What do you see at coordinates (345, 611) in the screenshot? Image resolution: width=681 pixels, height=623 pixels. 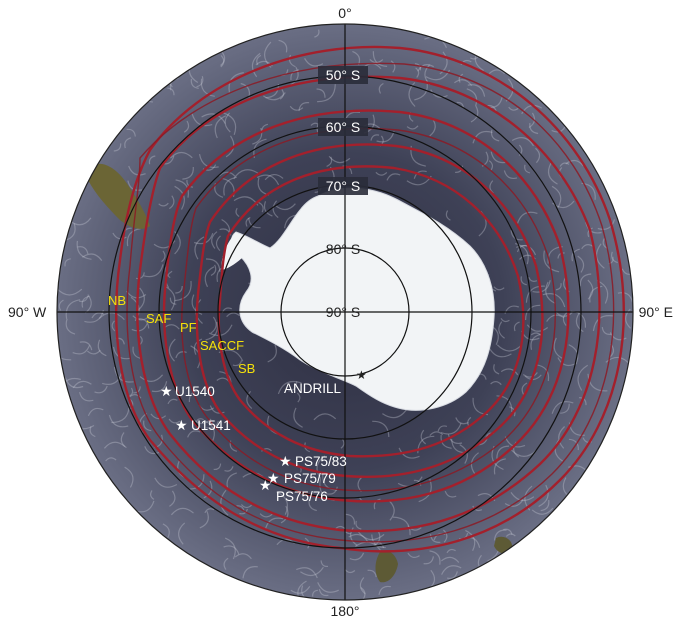 I see `label-180: 180°` at bounding box center [345, 611].